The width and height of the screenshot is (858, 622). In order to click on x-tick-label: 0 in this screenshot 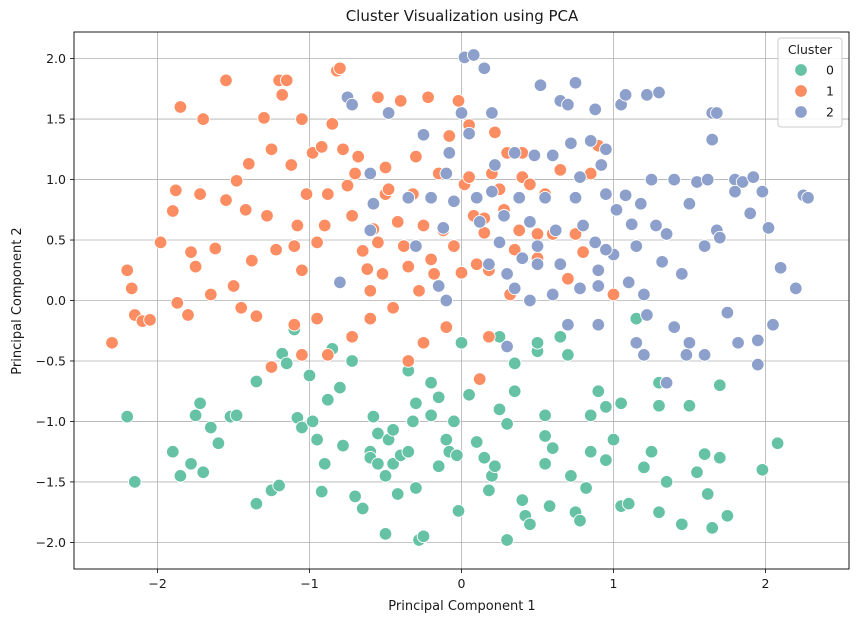, I will do `click(462, 583)`.